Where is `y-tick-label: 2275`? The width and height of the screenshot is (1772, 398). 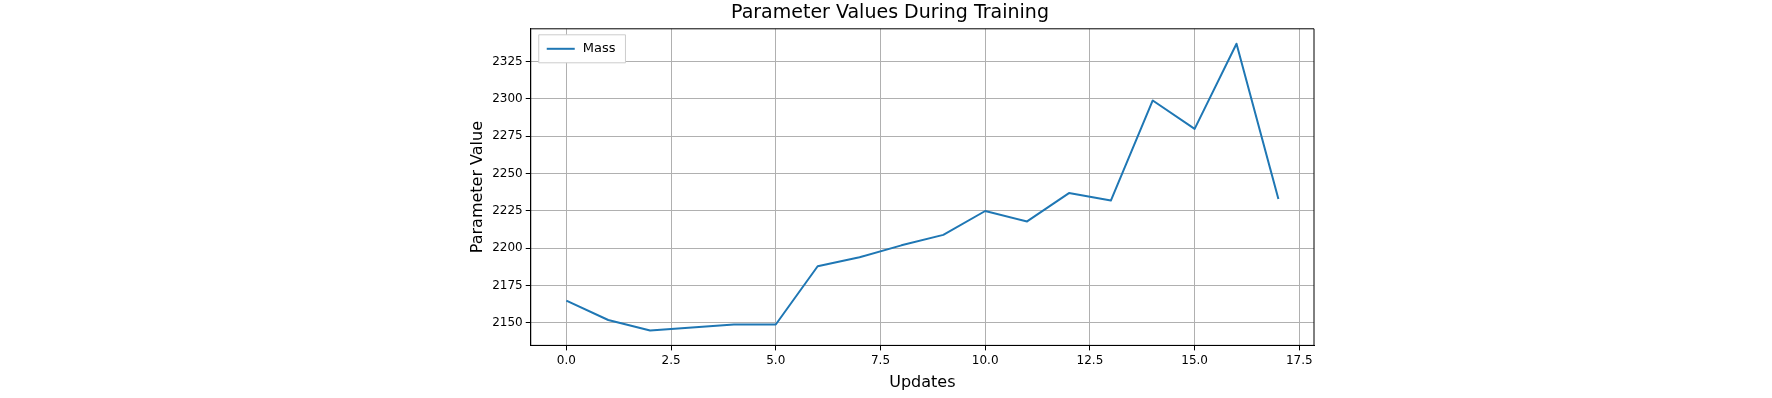 y-tick-label: 2275 is located at coordinates (507, 135).